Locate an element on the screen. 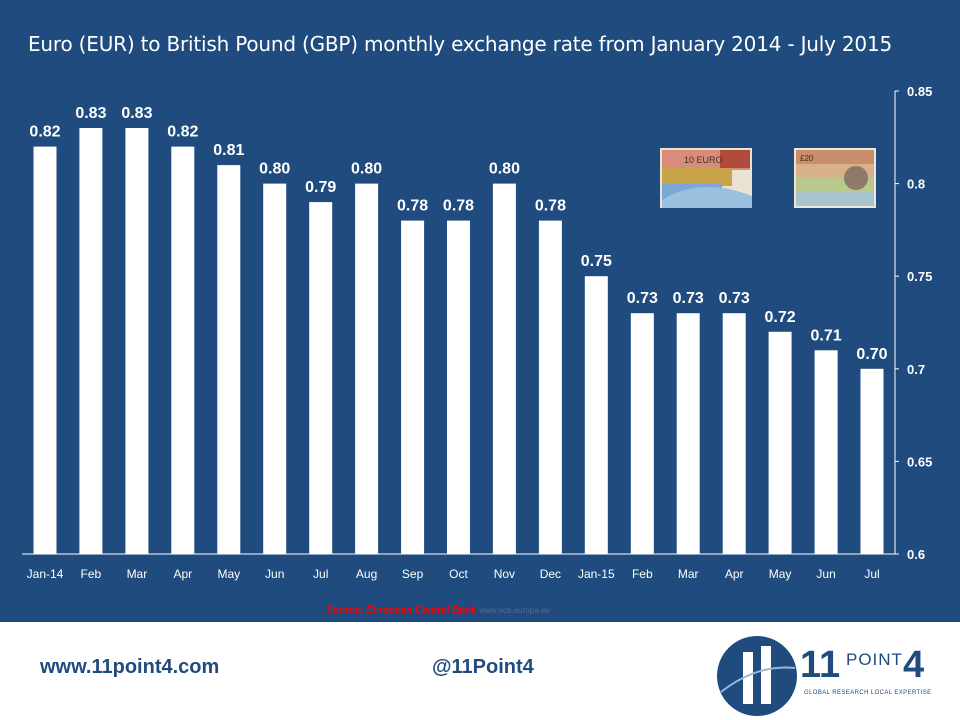 The image size is (960, 720). x-tick-label: Jan-15 is located at coordinates (596, 574).